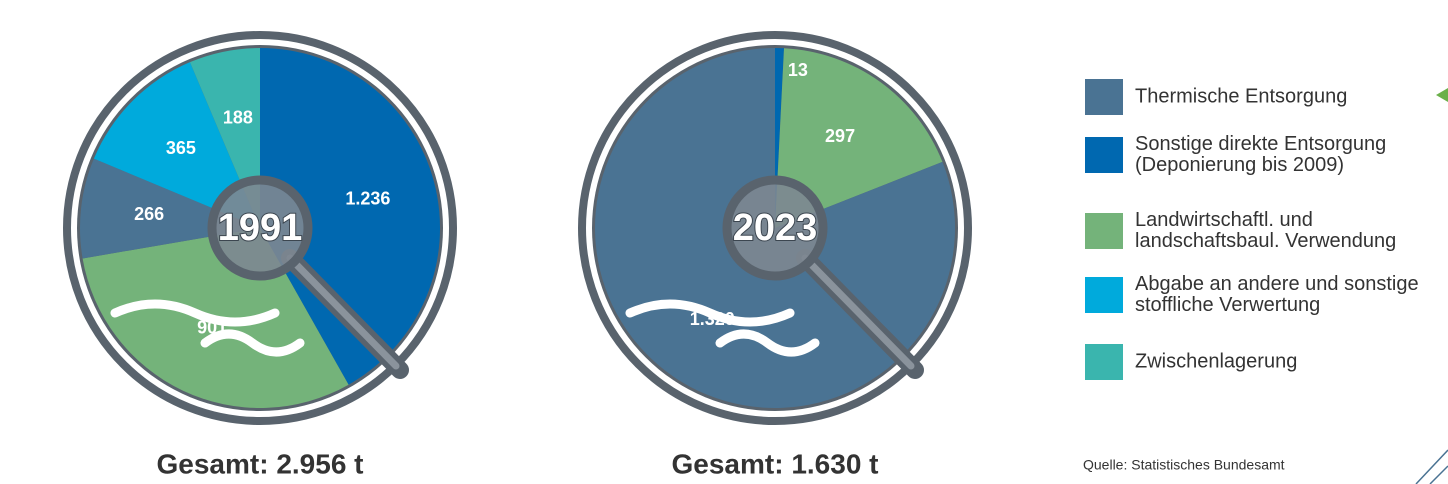 The image size is (1448, 484). What do you see at coordinates (238, 117) in the screenshot?
I see `value-label: 188` at bounding box center [238, 117].